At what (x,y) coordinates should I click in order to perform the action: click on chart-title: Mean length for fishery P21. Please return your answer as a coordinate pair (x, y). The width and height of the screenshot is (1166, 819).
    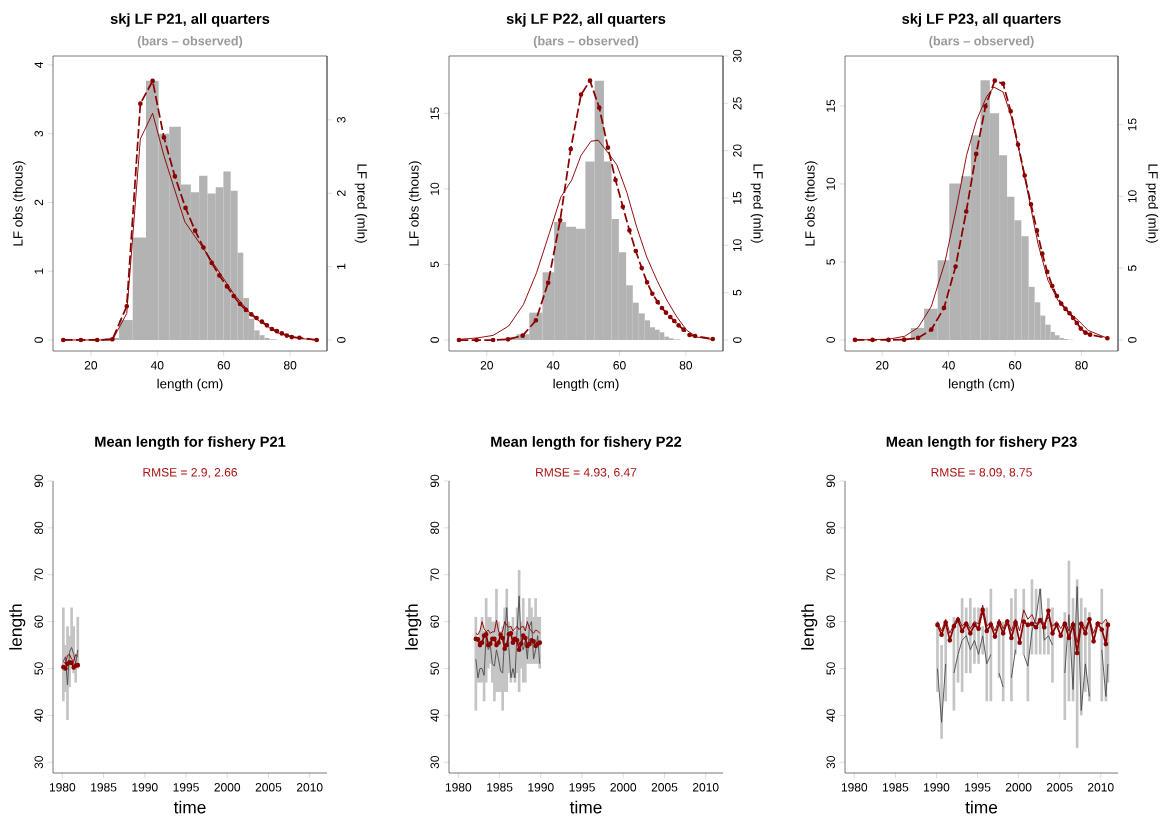
    Looking at the image, I should click on (190, 443).